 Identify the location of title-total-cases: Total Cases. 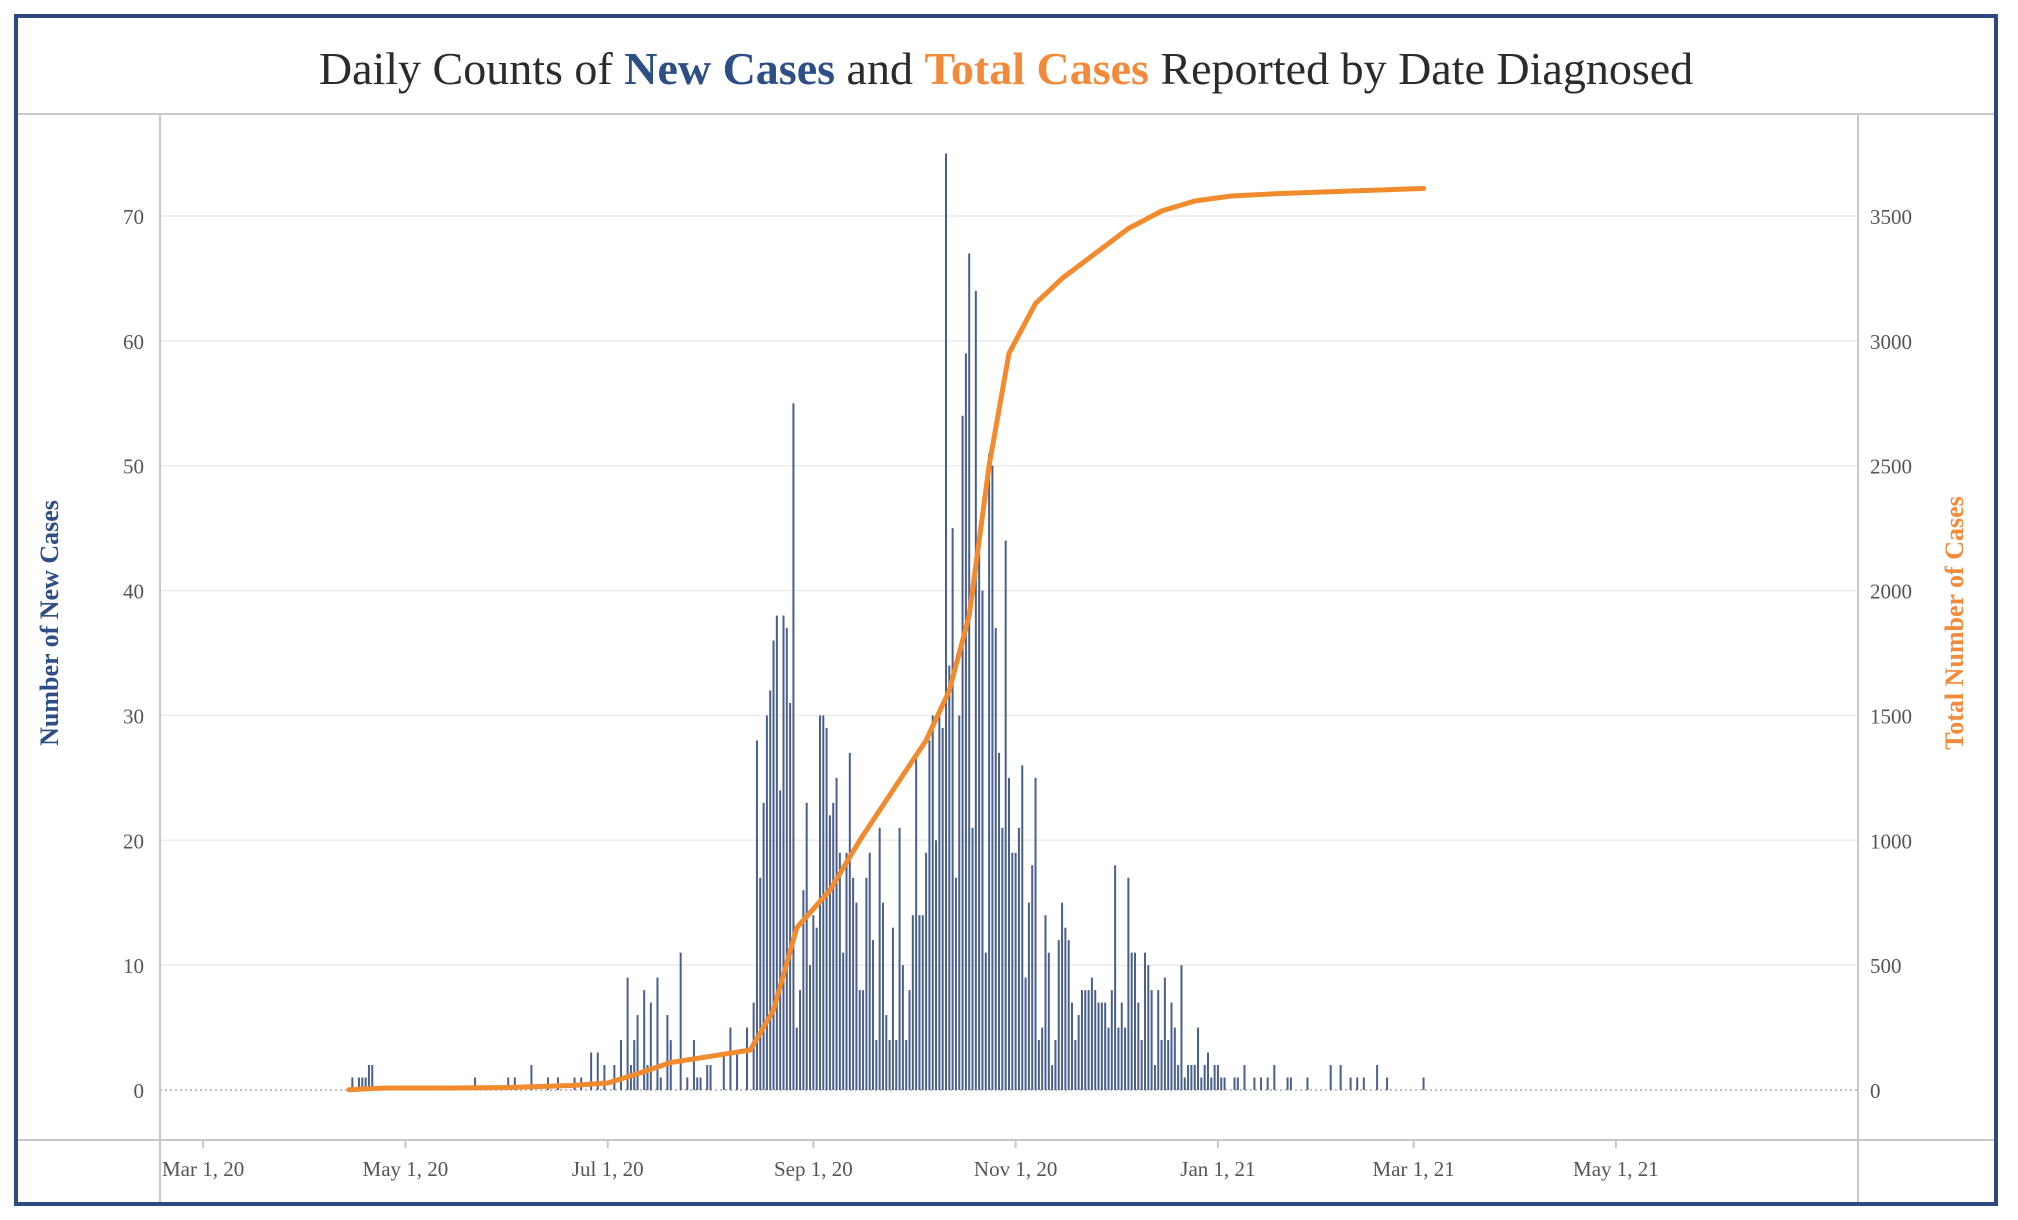
(1036, 68).